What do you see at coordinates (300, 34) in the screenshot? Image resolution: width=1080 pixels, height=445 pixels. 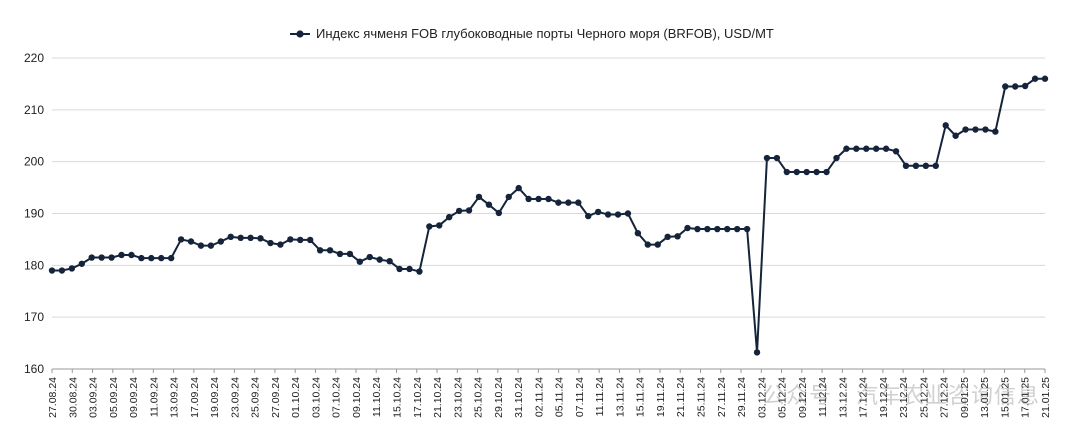 I see `legend-dot-marker` at bounding box center [300, 34].